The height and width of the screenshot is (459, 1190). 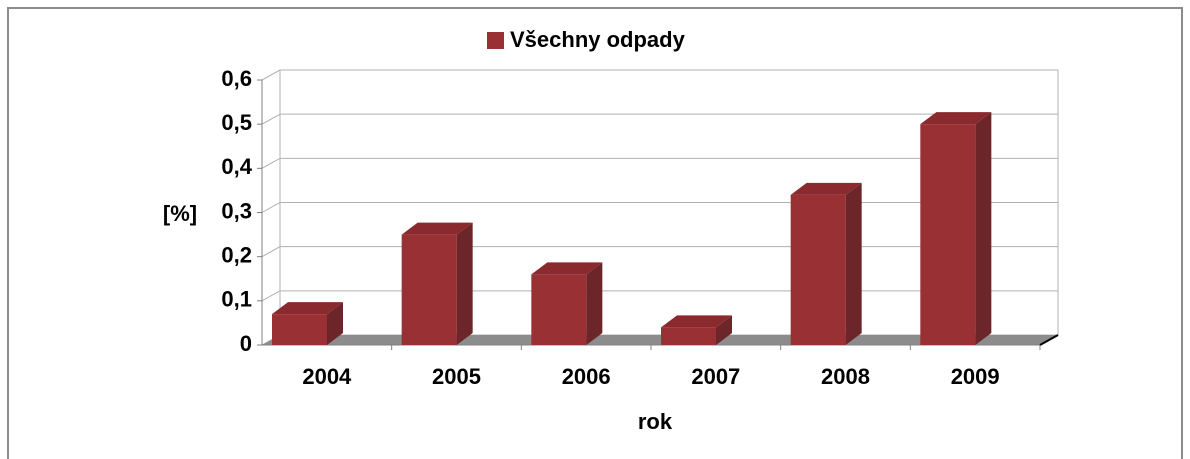 I want to click on legend-swatch, so click(x=495, y=40).